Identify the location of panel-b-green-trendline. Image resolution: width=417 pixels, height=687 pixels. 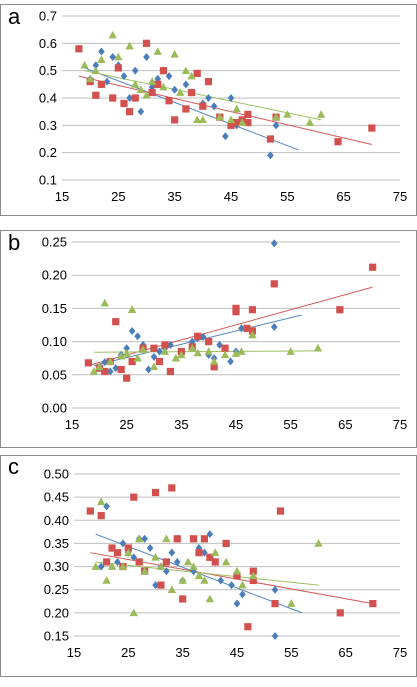
(206, 351).